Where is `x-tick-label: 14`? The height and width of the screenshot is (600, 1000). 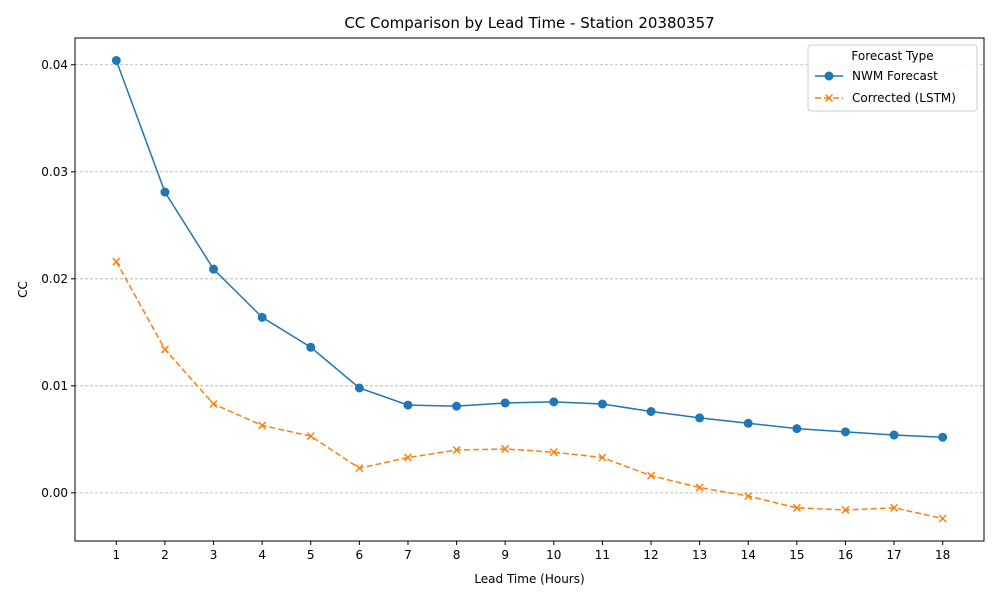
x-tick-label: 14 is located at coordinates (748, 555).